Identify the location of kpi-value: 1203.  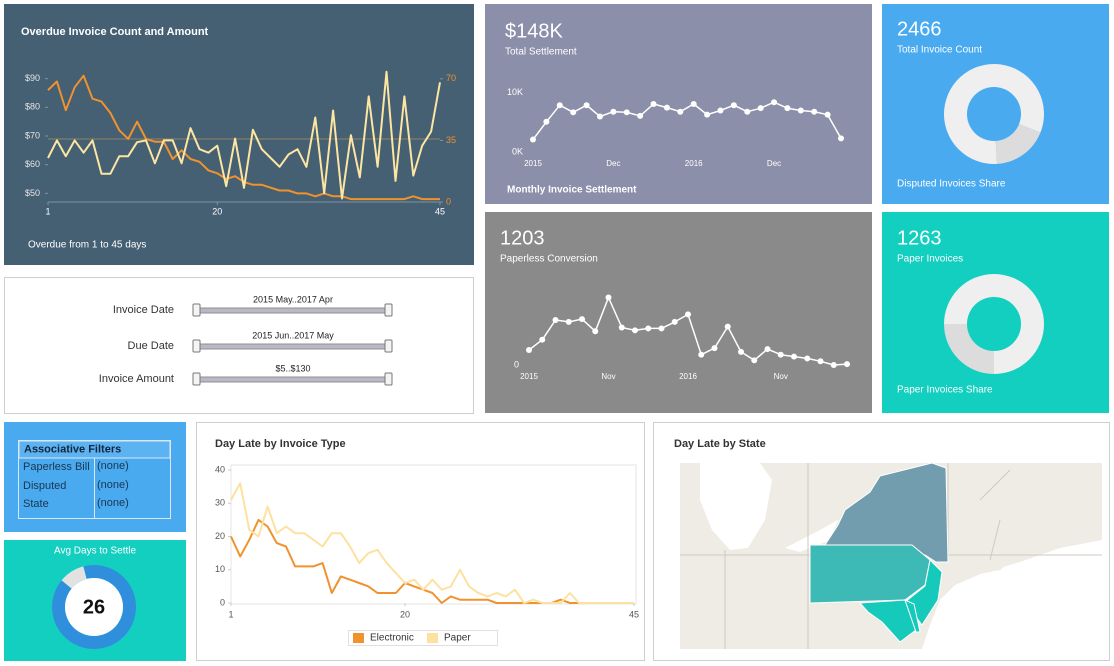
(522, 238).